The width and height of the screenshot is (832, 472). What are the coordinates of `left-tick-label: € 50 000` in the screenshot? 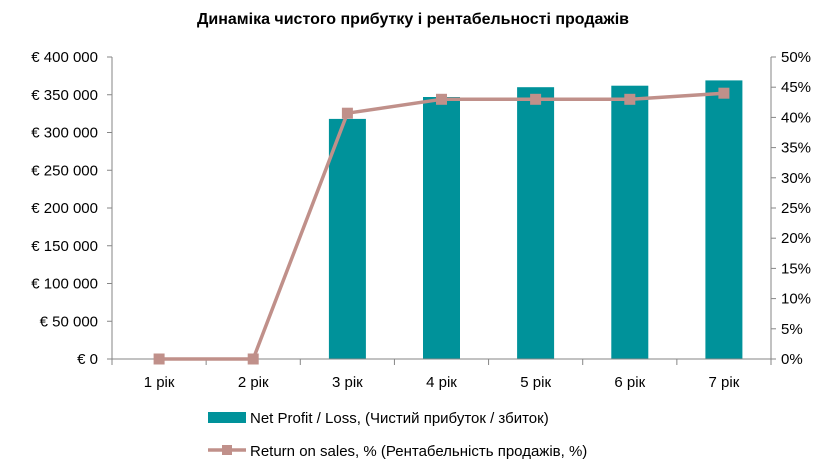 It's located at (69, 321).